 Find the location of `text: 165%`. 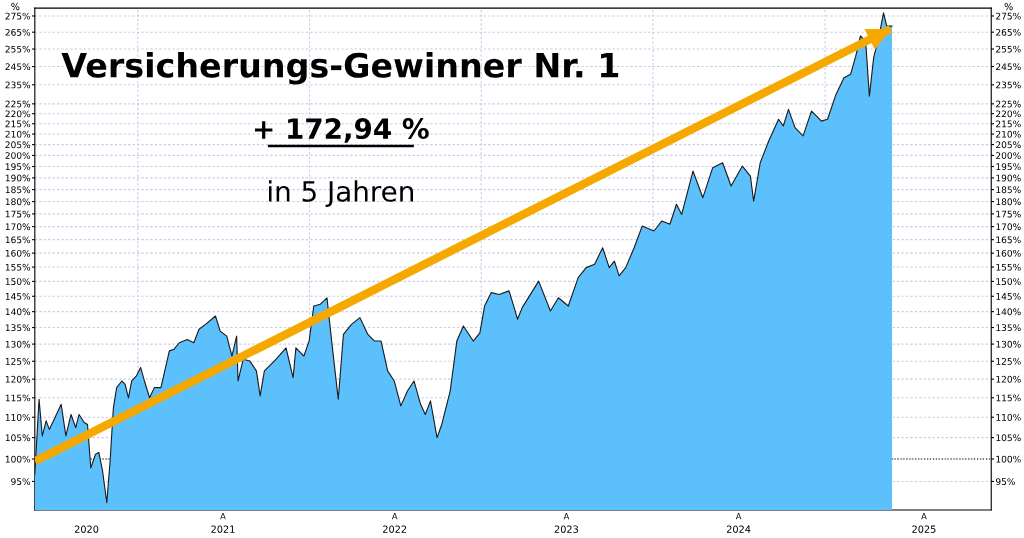

text: 165% is located at coordinates (1008, 240).